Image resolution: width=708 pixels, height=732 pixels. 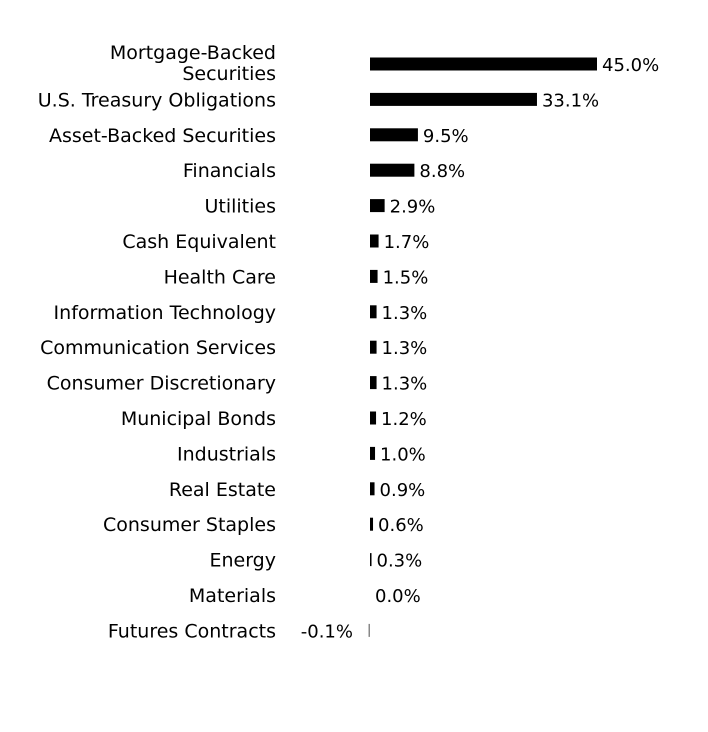 What do you see at coordinates (162, 136) in the screenshot?
I see `category-label-asset-backed-securities: Asset-Backed Securities` at bounding box center [162, 136].